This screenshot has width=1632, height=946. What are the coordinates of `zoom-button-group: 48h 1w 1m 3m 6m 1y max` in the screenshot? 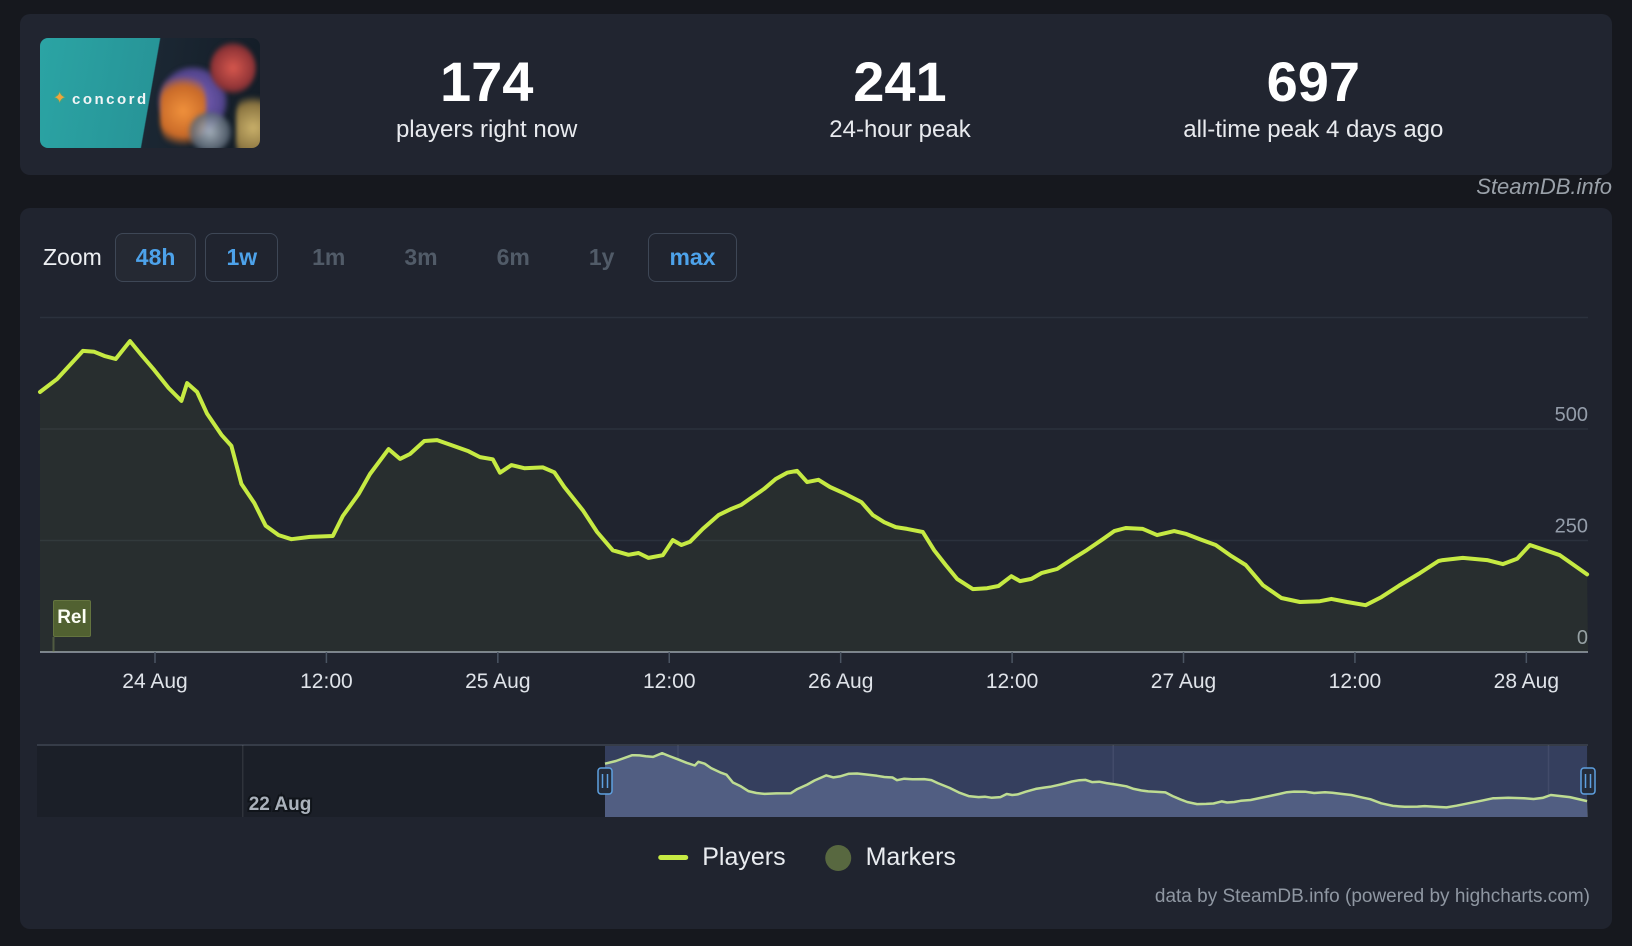 It's located at (430, 257).